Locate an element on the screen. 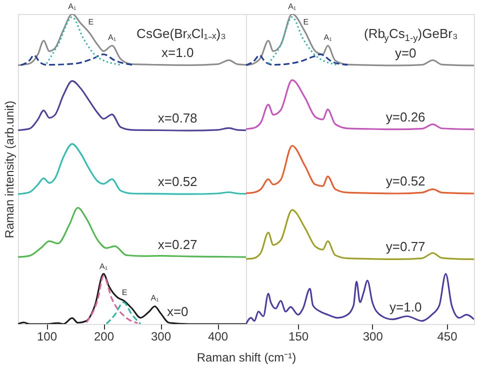 Image resolution: width=484 pixels, height=371 pixels. series-label: y=0.26 is located at coordinates (406, 116).